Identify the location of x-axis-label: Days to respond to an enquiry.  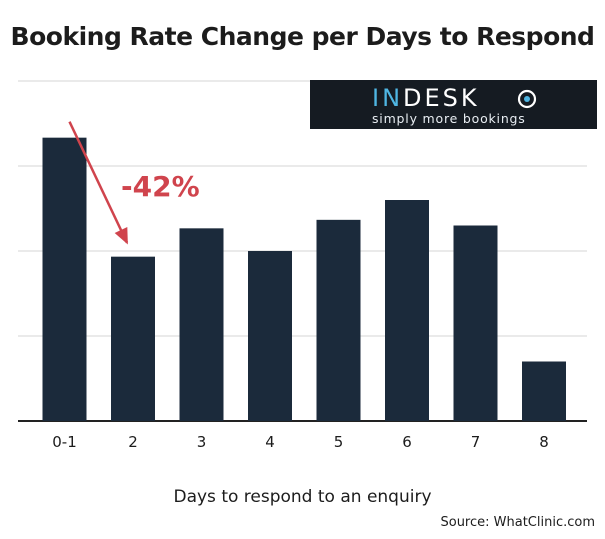
(302, 497).